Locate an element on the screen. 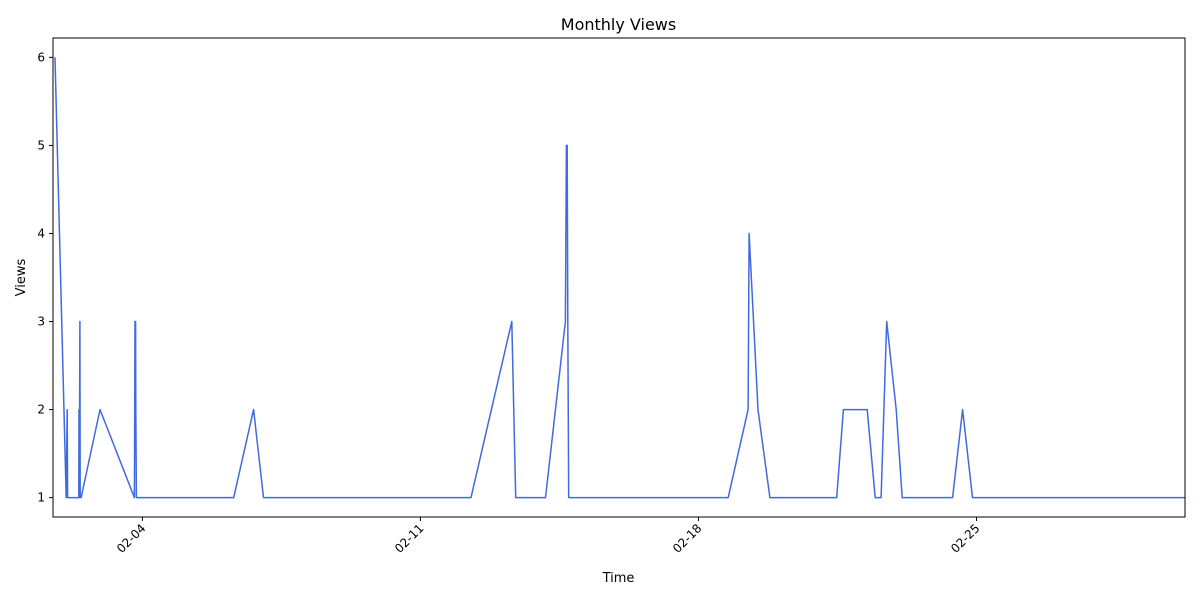  y-tick-label: 4 is located at coordinates (41, 233).